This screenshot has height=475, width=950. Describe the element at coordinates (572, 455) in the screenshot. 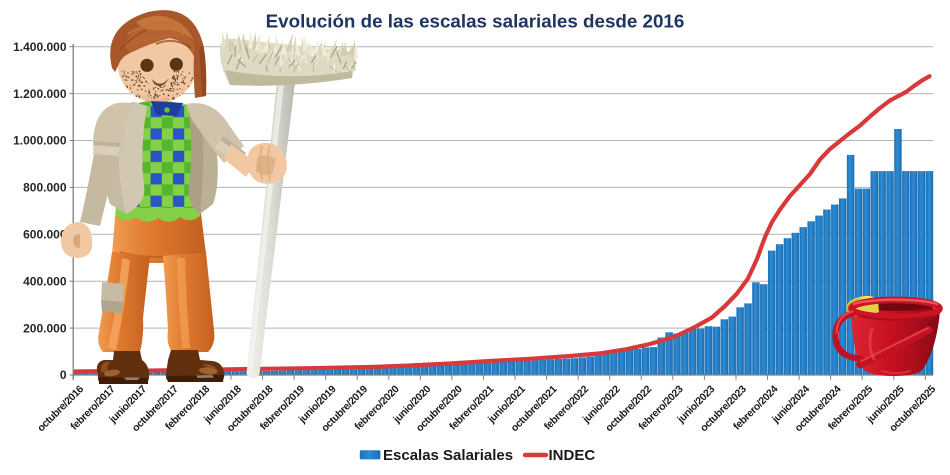

I see `svg-text: INDEC` at that location.